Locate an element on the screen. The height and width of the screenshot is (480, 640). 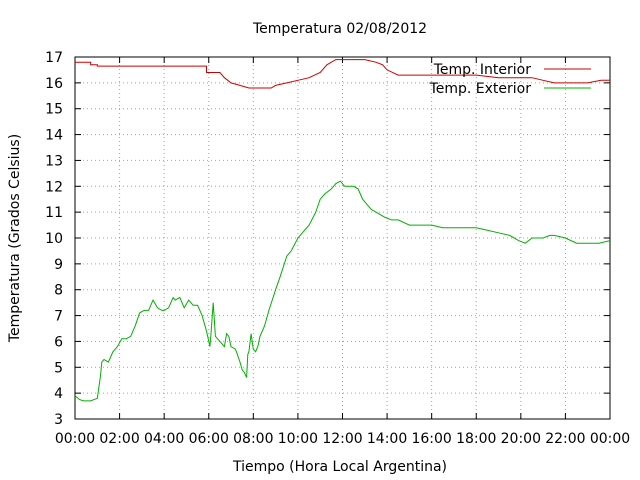
x-tick-label: 06:00 is located at coordinates (209, 439).